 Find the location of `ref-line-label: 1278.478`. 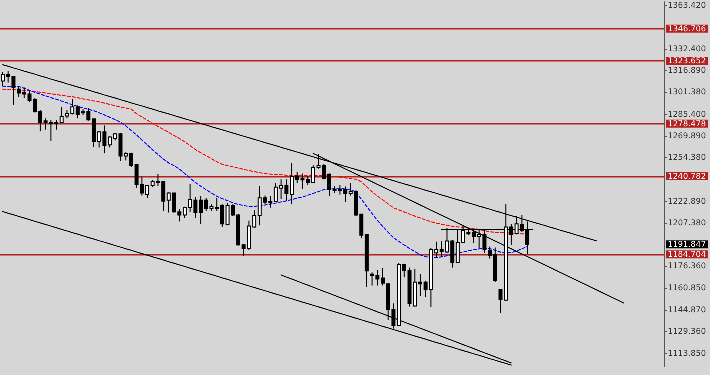

ref-line-label: 1278.478 is located at coordinates (687, 123).